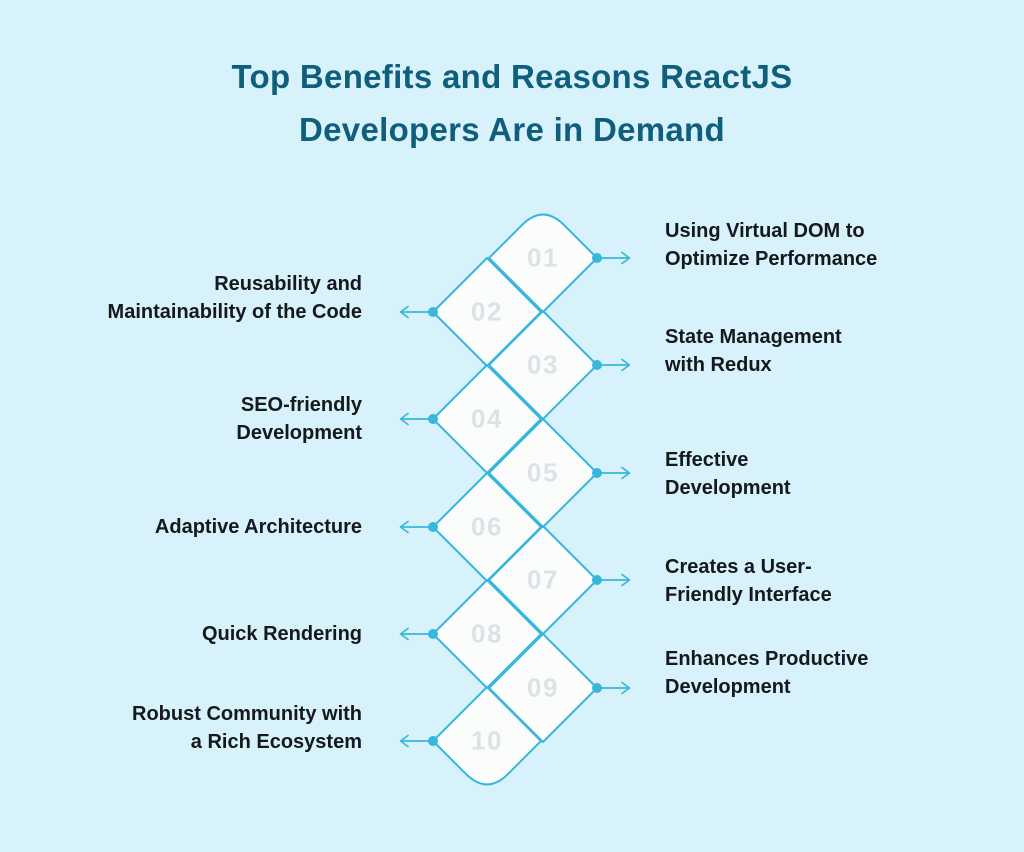  I want to click on diamond-number-05: 05, so click(543, 472).